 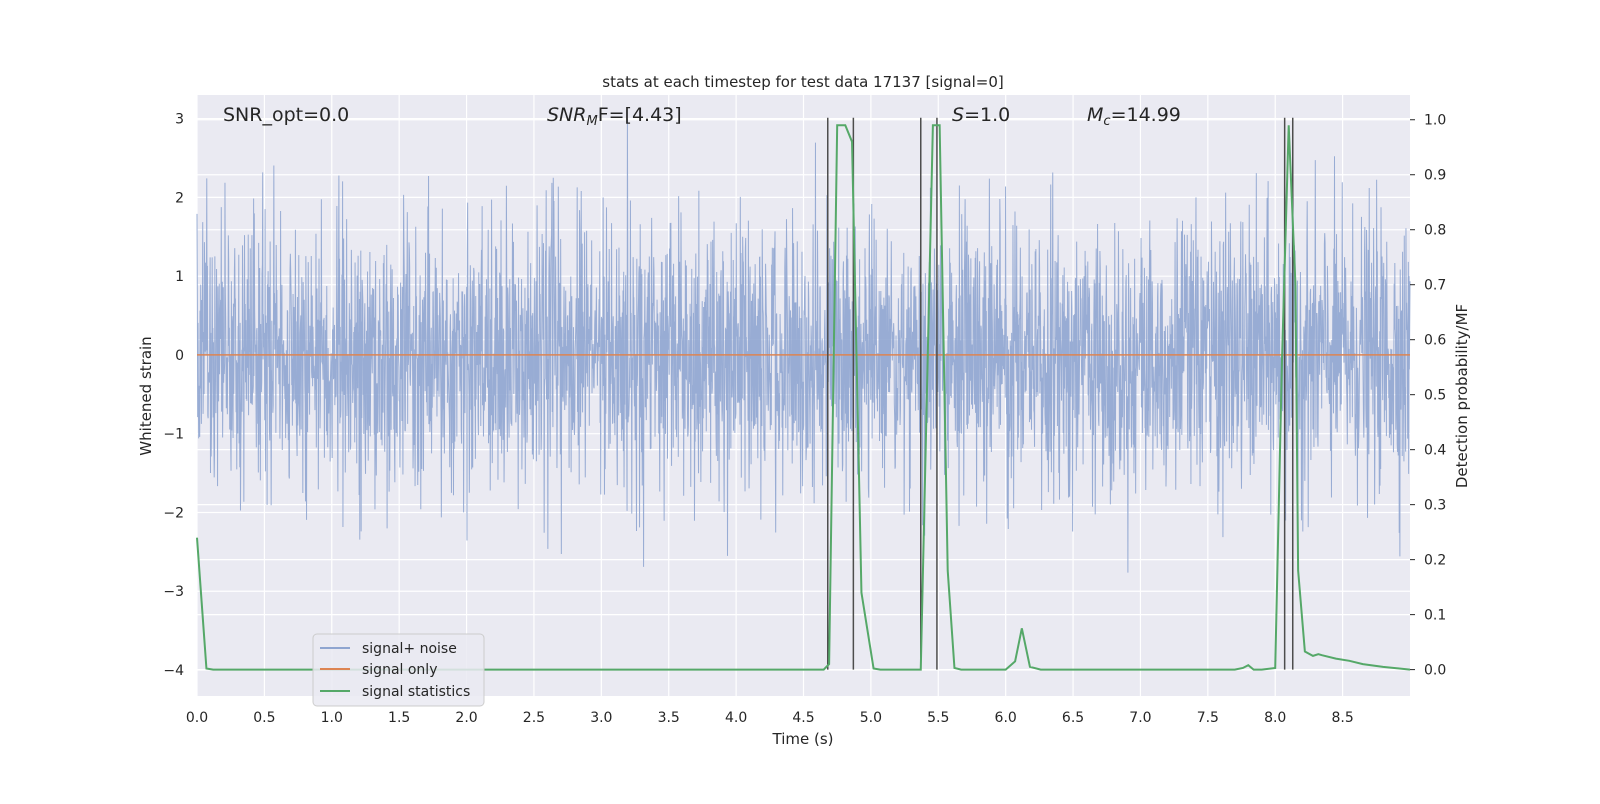 I want to click on x-tick-label: 5.5, so click(x=938, y=718).